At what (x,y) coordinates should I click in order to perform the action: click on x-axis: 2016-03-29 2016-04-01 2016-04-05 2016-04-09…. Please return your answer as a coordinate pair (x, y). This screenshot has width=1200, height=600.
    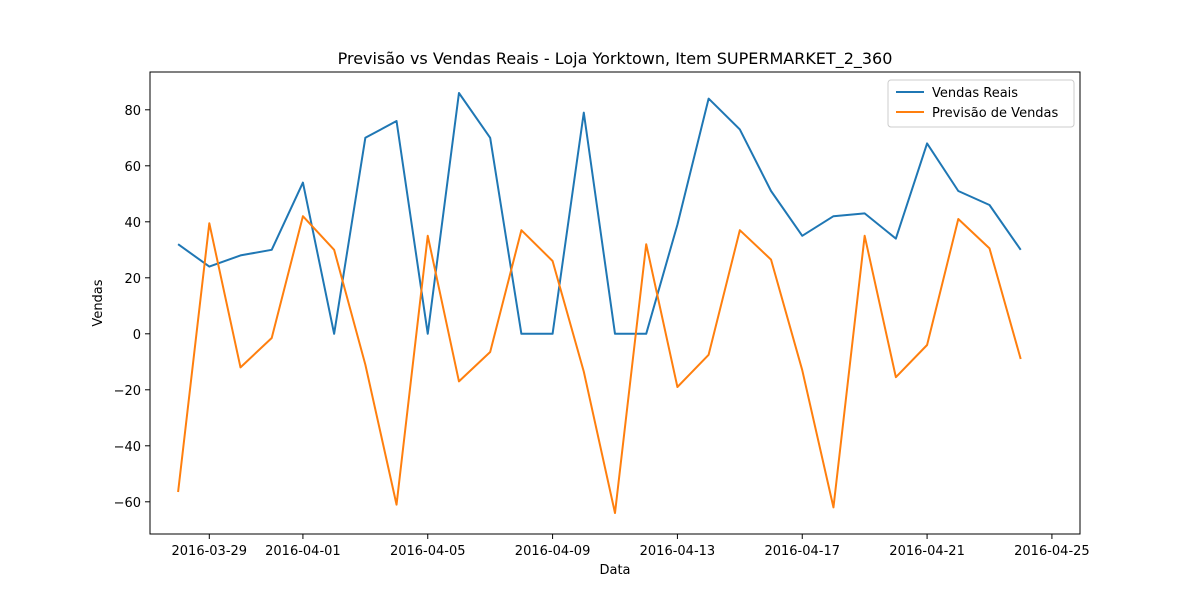
    Looking at the image, I should click on (631, 546).